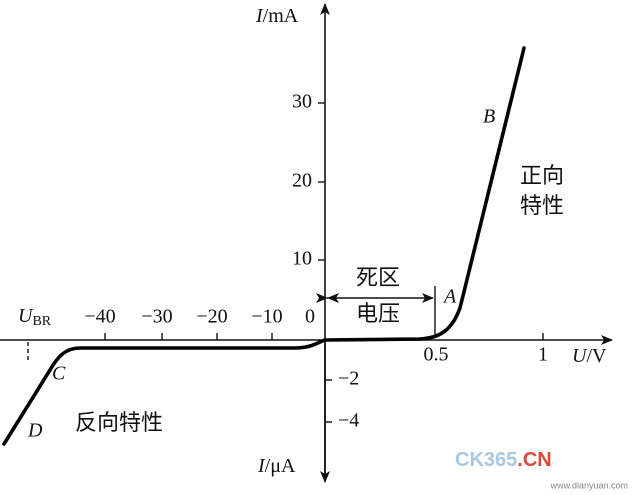  I want to click on x-tick-label: −40, so click(99, 317).